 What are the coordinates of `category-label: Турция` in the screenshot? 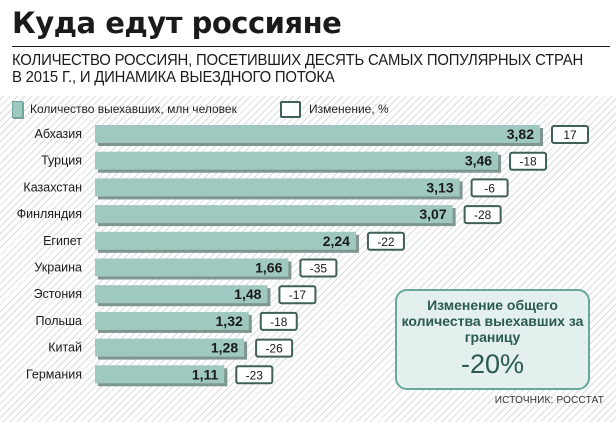 It's located at (61, 161).